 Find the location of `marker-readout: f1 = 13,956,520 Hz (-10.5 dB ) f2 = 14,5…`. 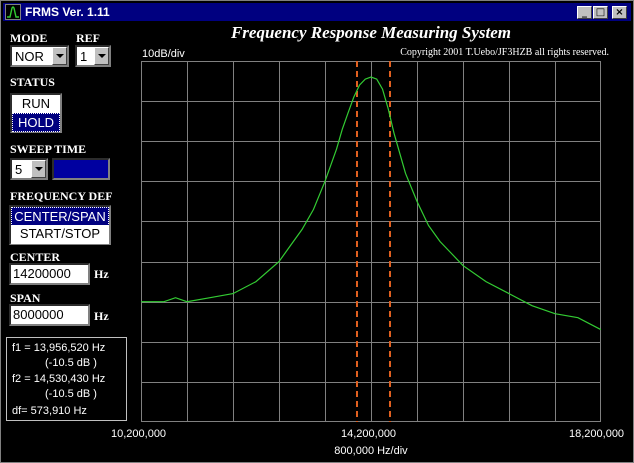

marker-readout: f1 = 13,956,520 Hz (-10.5 dB ) f2 = 14,5… is located at coordinates (66, 379).